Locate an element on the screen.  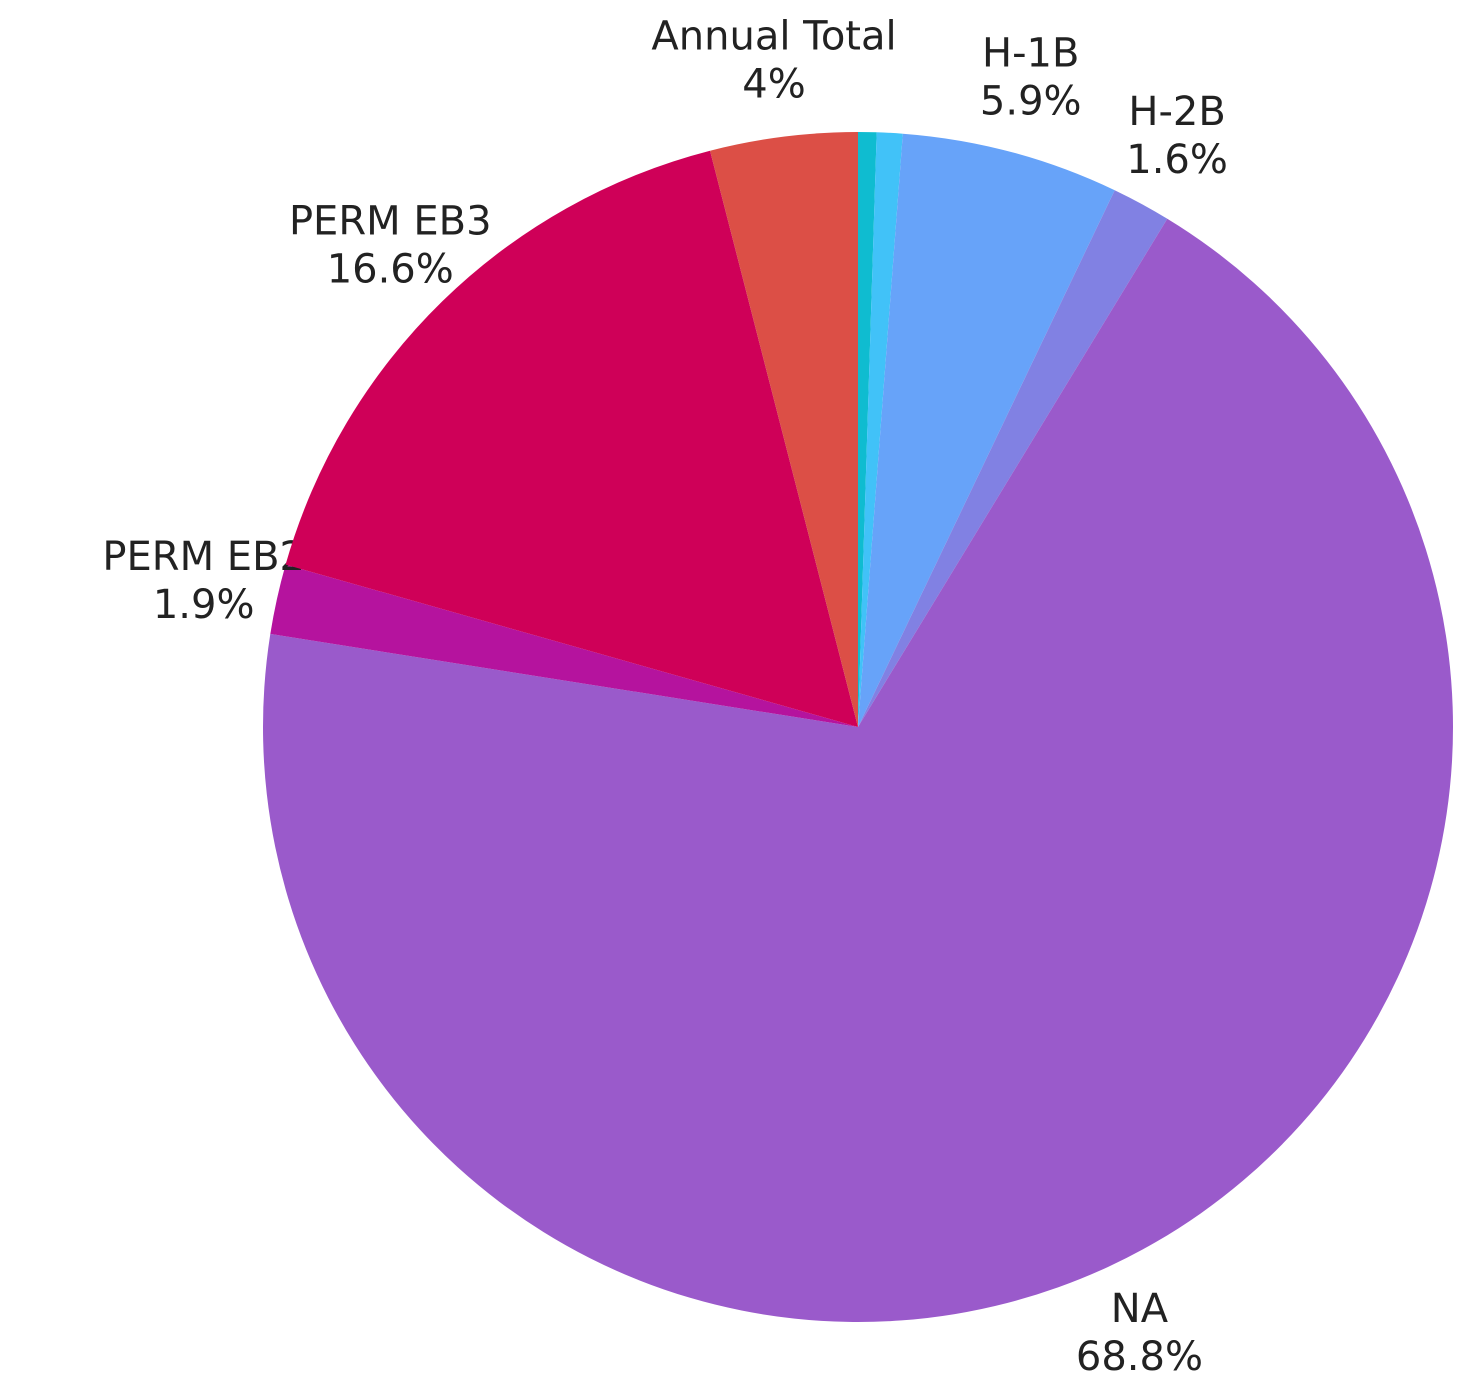
slice-value-label: 1.9% is located at coordinates (204, 605).